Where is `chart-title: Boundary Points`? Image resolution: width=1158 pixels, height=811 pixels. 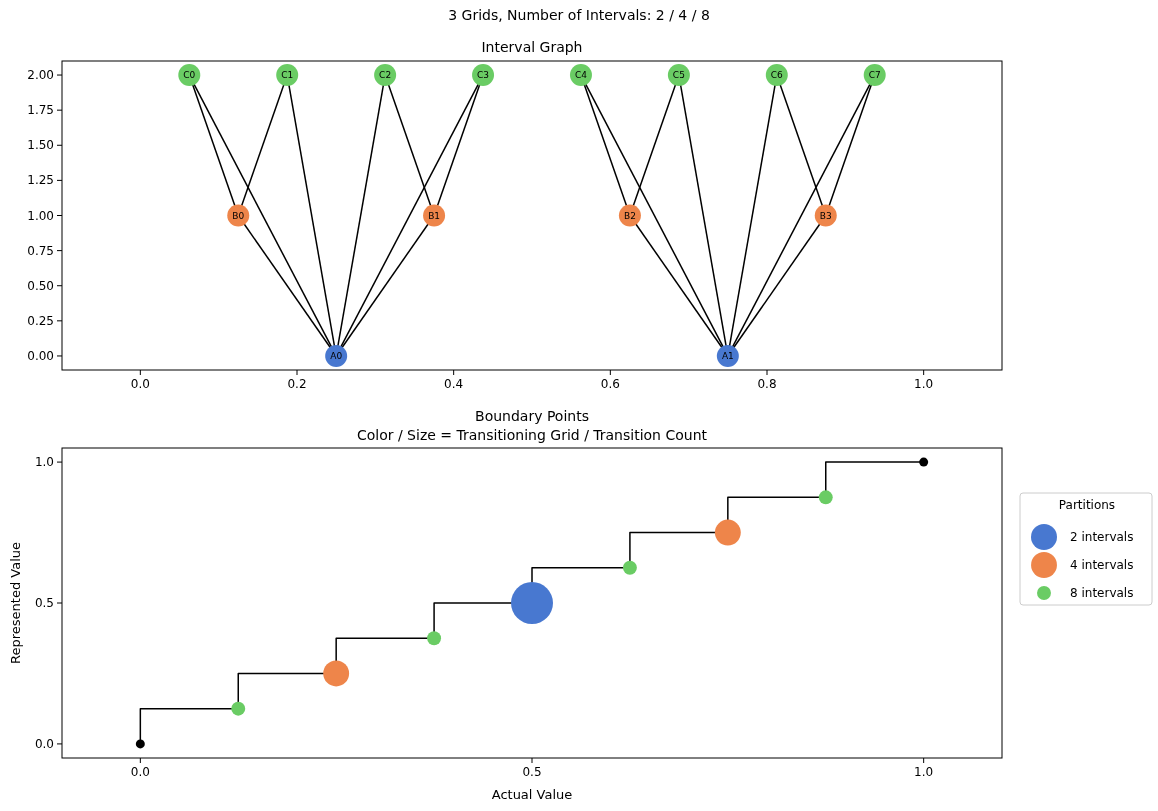
chart-title: Boundary Points is located at coordinates (532, 416).